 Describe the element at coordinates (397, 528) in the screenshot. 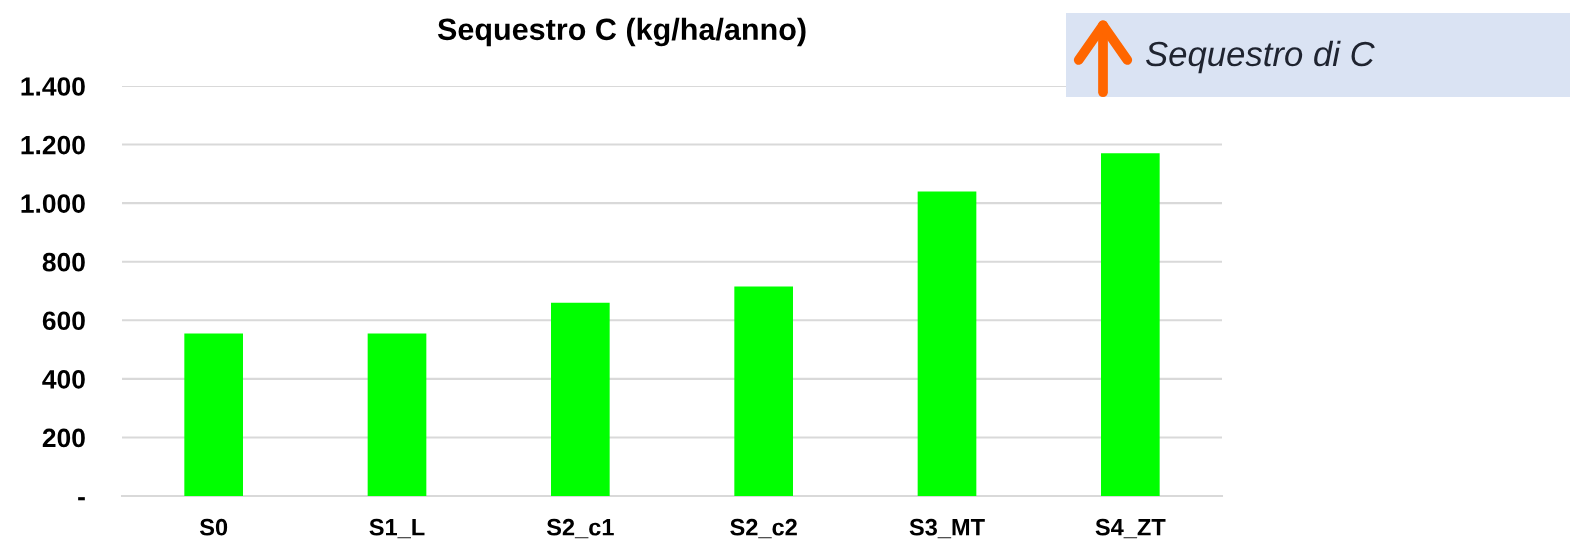

I see `x-tick-label: S1_L` at that location.